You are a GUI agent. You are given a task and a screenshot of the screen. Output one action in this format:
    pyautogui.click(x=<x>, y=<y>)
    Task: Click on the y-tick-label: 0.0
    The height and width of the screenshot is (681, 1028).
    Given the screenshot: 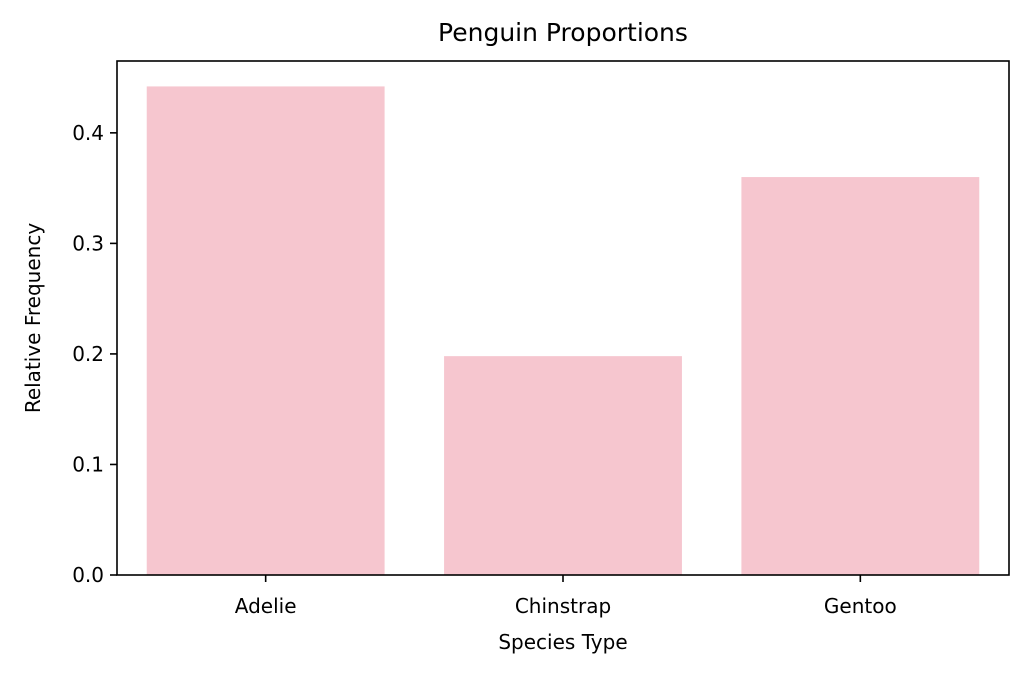 What is the action you would take?
    pyautogui.click(x=88, y=575)
    